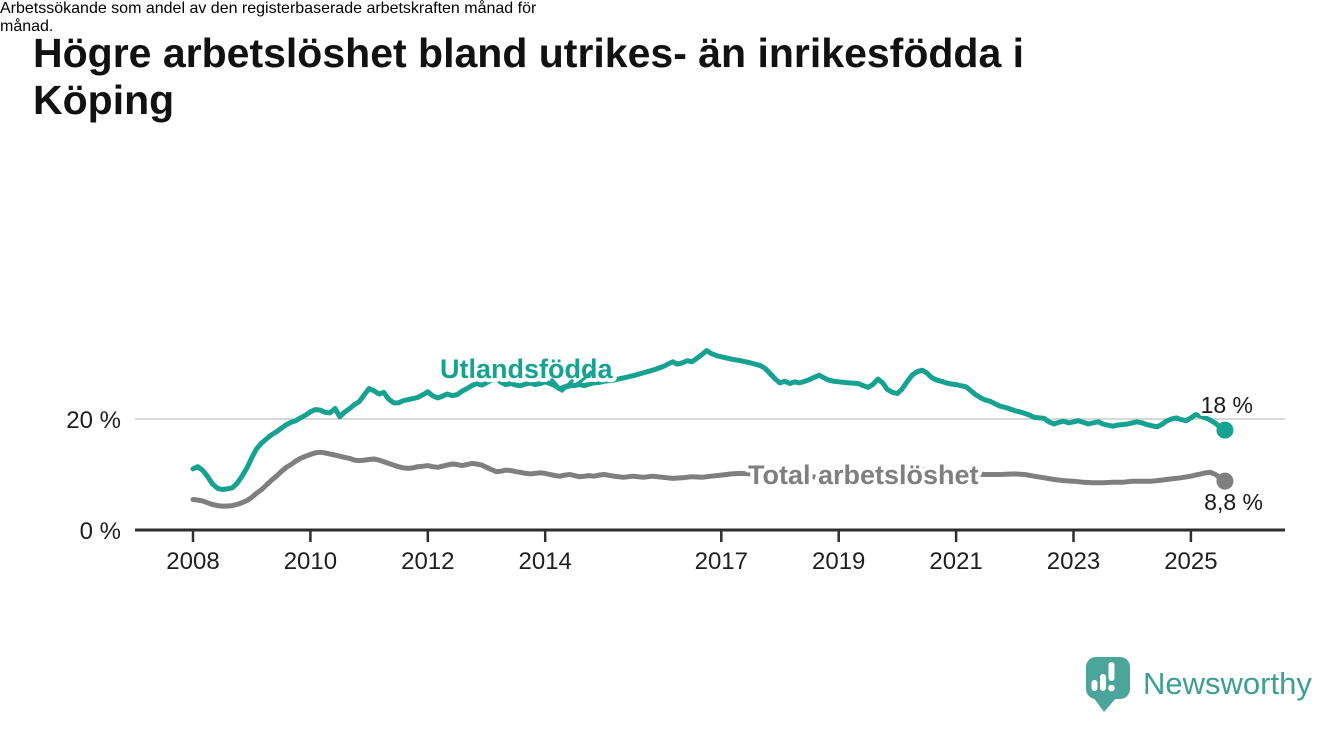 The width and height of the screenshot is (1340, 734). What do you see at coordinates (100, 531) in the screenshot?
I see `y-tick-label-0: 0 %` at bounding box center [100, 531].